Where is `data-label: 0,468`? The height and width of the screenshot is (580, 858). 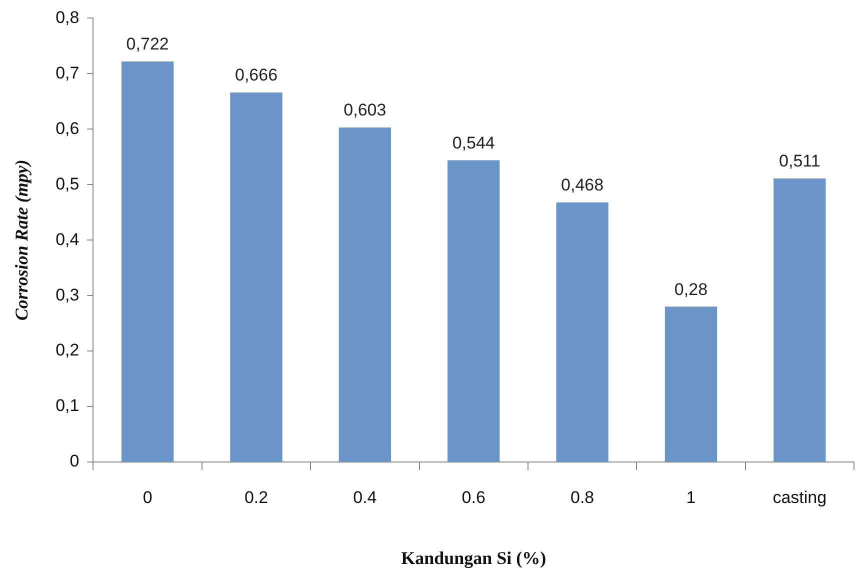
data-label: 0,468 is located at coordinates (582, 185).